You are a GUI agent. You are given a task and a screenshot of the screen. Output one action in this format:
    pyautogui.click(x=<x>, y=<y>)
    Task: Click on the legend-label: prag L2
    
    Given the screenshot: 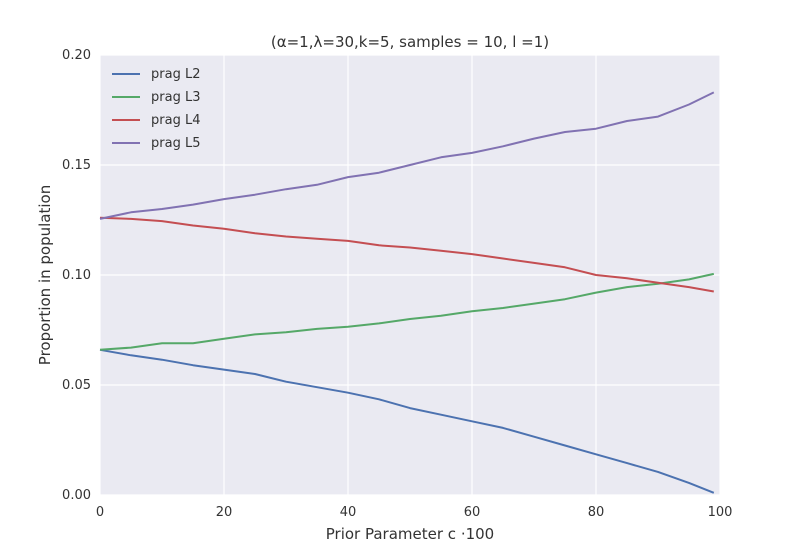 What is the action you would take?
    pyautogui.click(x=175, y=74)
    